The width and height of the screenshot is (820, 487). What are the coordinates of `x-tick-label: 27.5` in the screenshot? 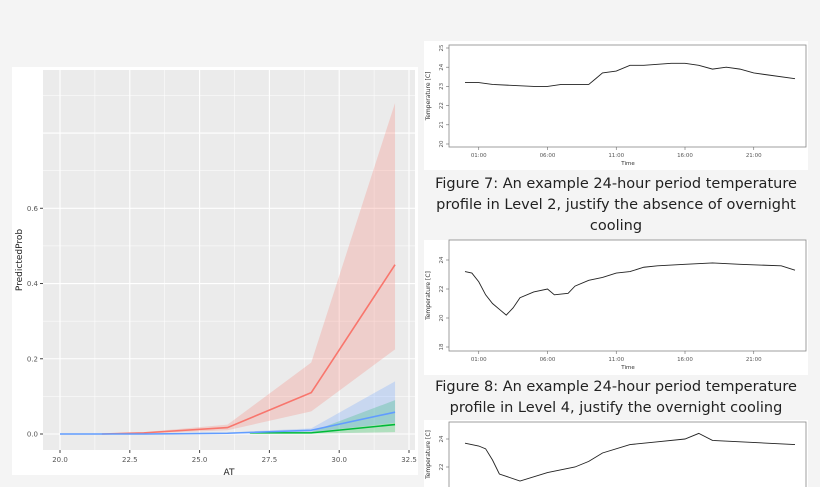 It's located at (270, 460).